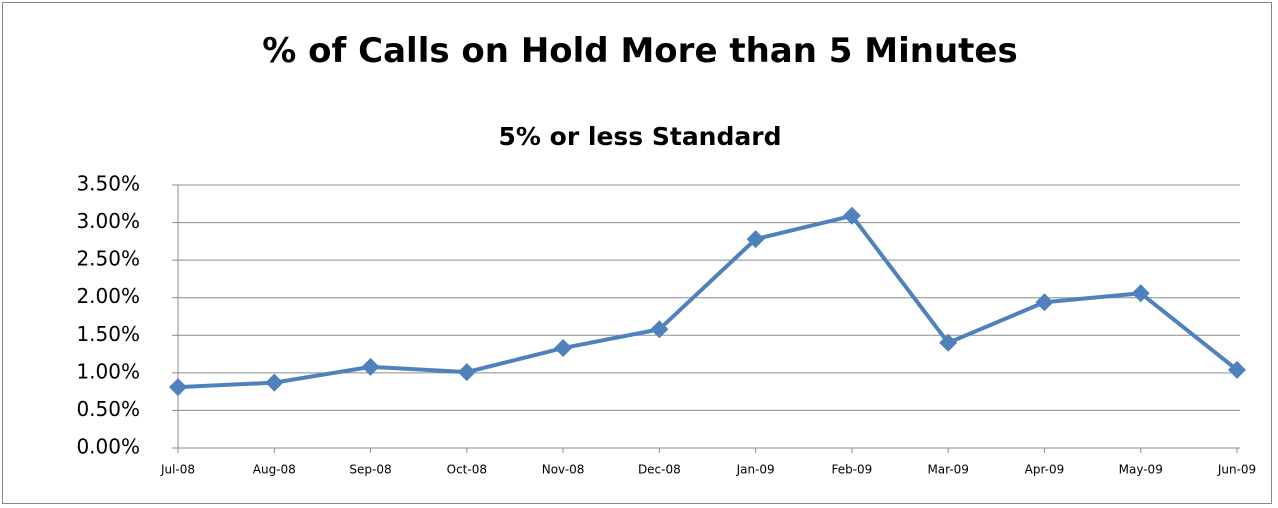 Image resolution: width=1278 pixels, height=508 pixels. Describe the element at coordinates (640, 136) in the screenshot. I see `chart-subtitle: 5% or less Standard` at that location.